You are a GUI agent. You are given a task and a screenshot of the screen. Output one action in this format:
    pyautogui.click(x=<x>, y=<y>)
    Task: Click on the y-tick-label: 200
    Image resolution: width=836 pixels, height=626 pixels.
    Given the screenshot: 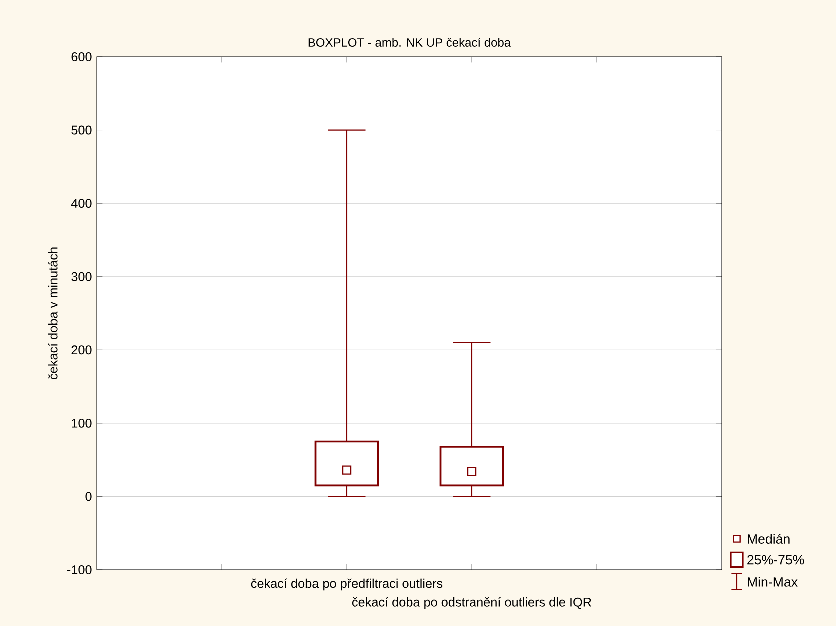 What is the action you would take?
    pyautogui.click(x=82, y=350)
    